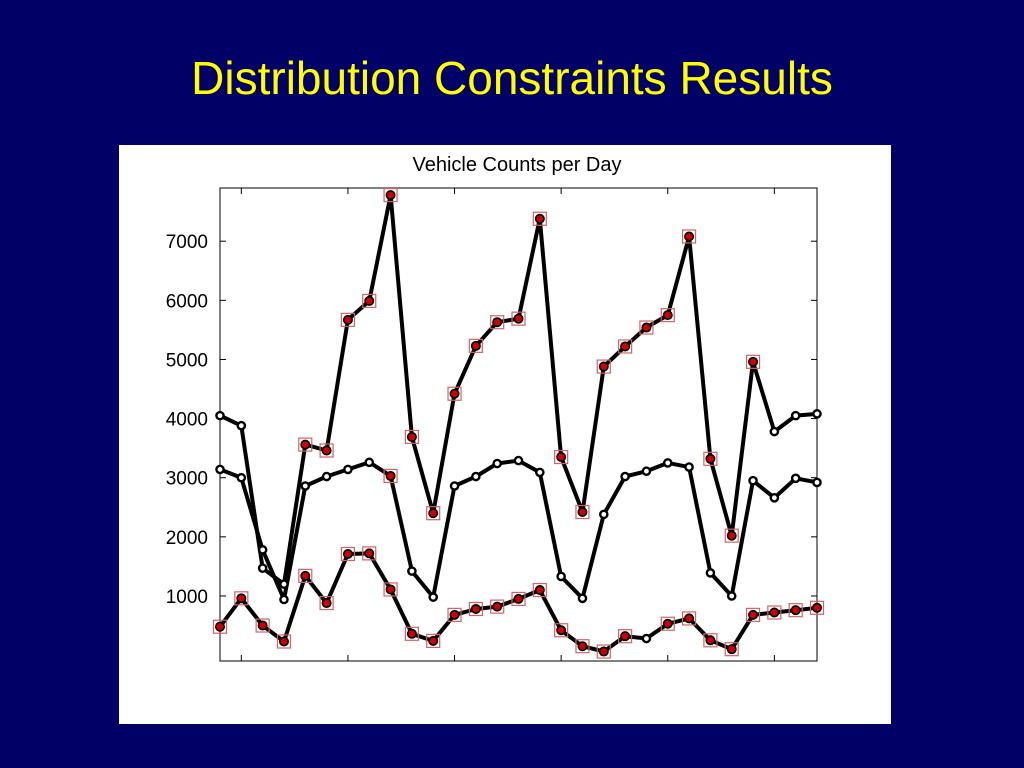 The width and height of the screenshot is (1024, 768). What do you see at coordinates (512, 78) in the screenshot?
I see `slide-title: Distribution Constraints Results` at bounding box center [512, 78].